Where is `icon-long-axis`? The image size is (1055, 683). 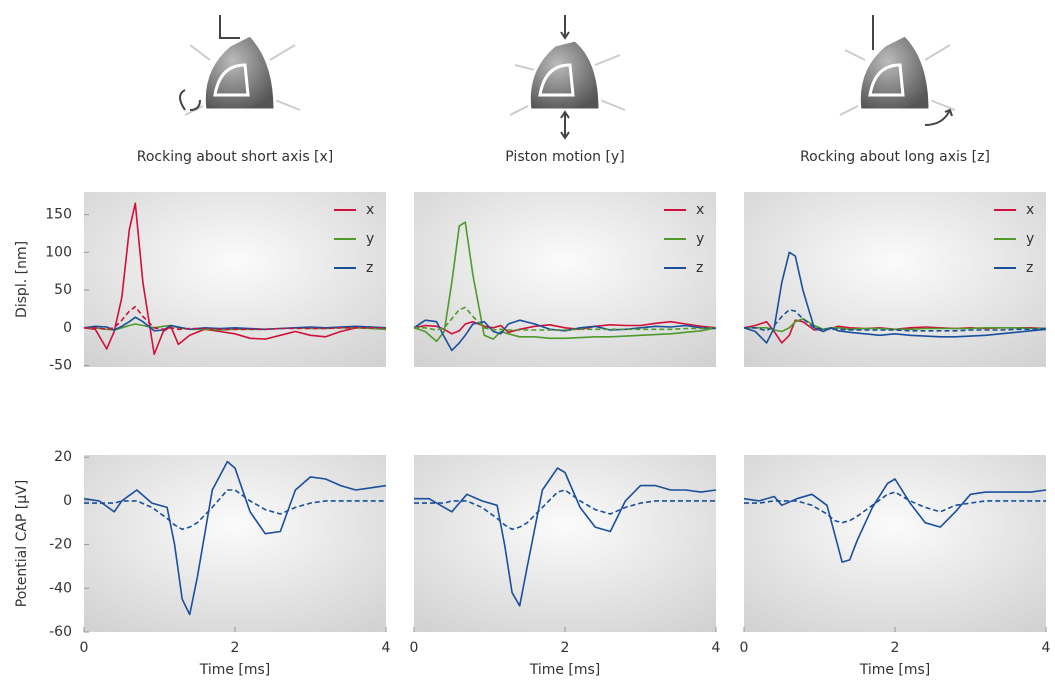 icon-long-axis is located at coordinates (897, 70).